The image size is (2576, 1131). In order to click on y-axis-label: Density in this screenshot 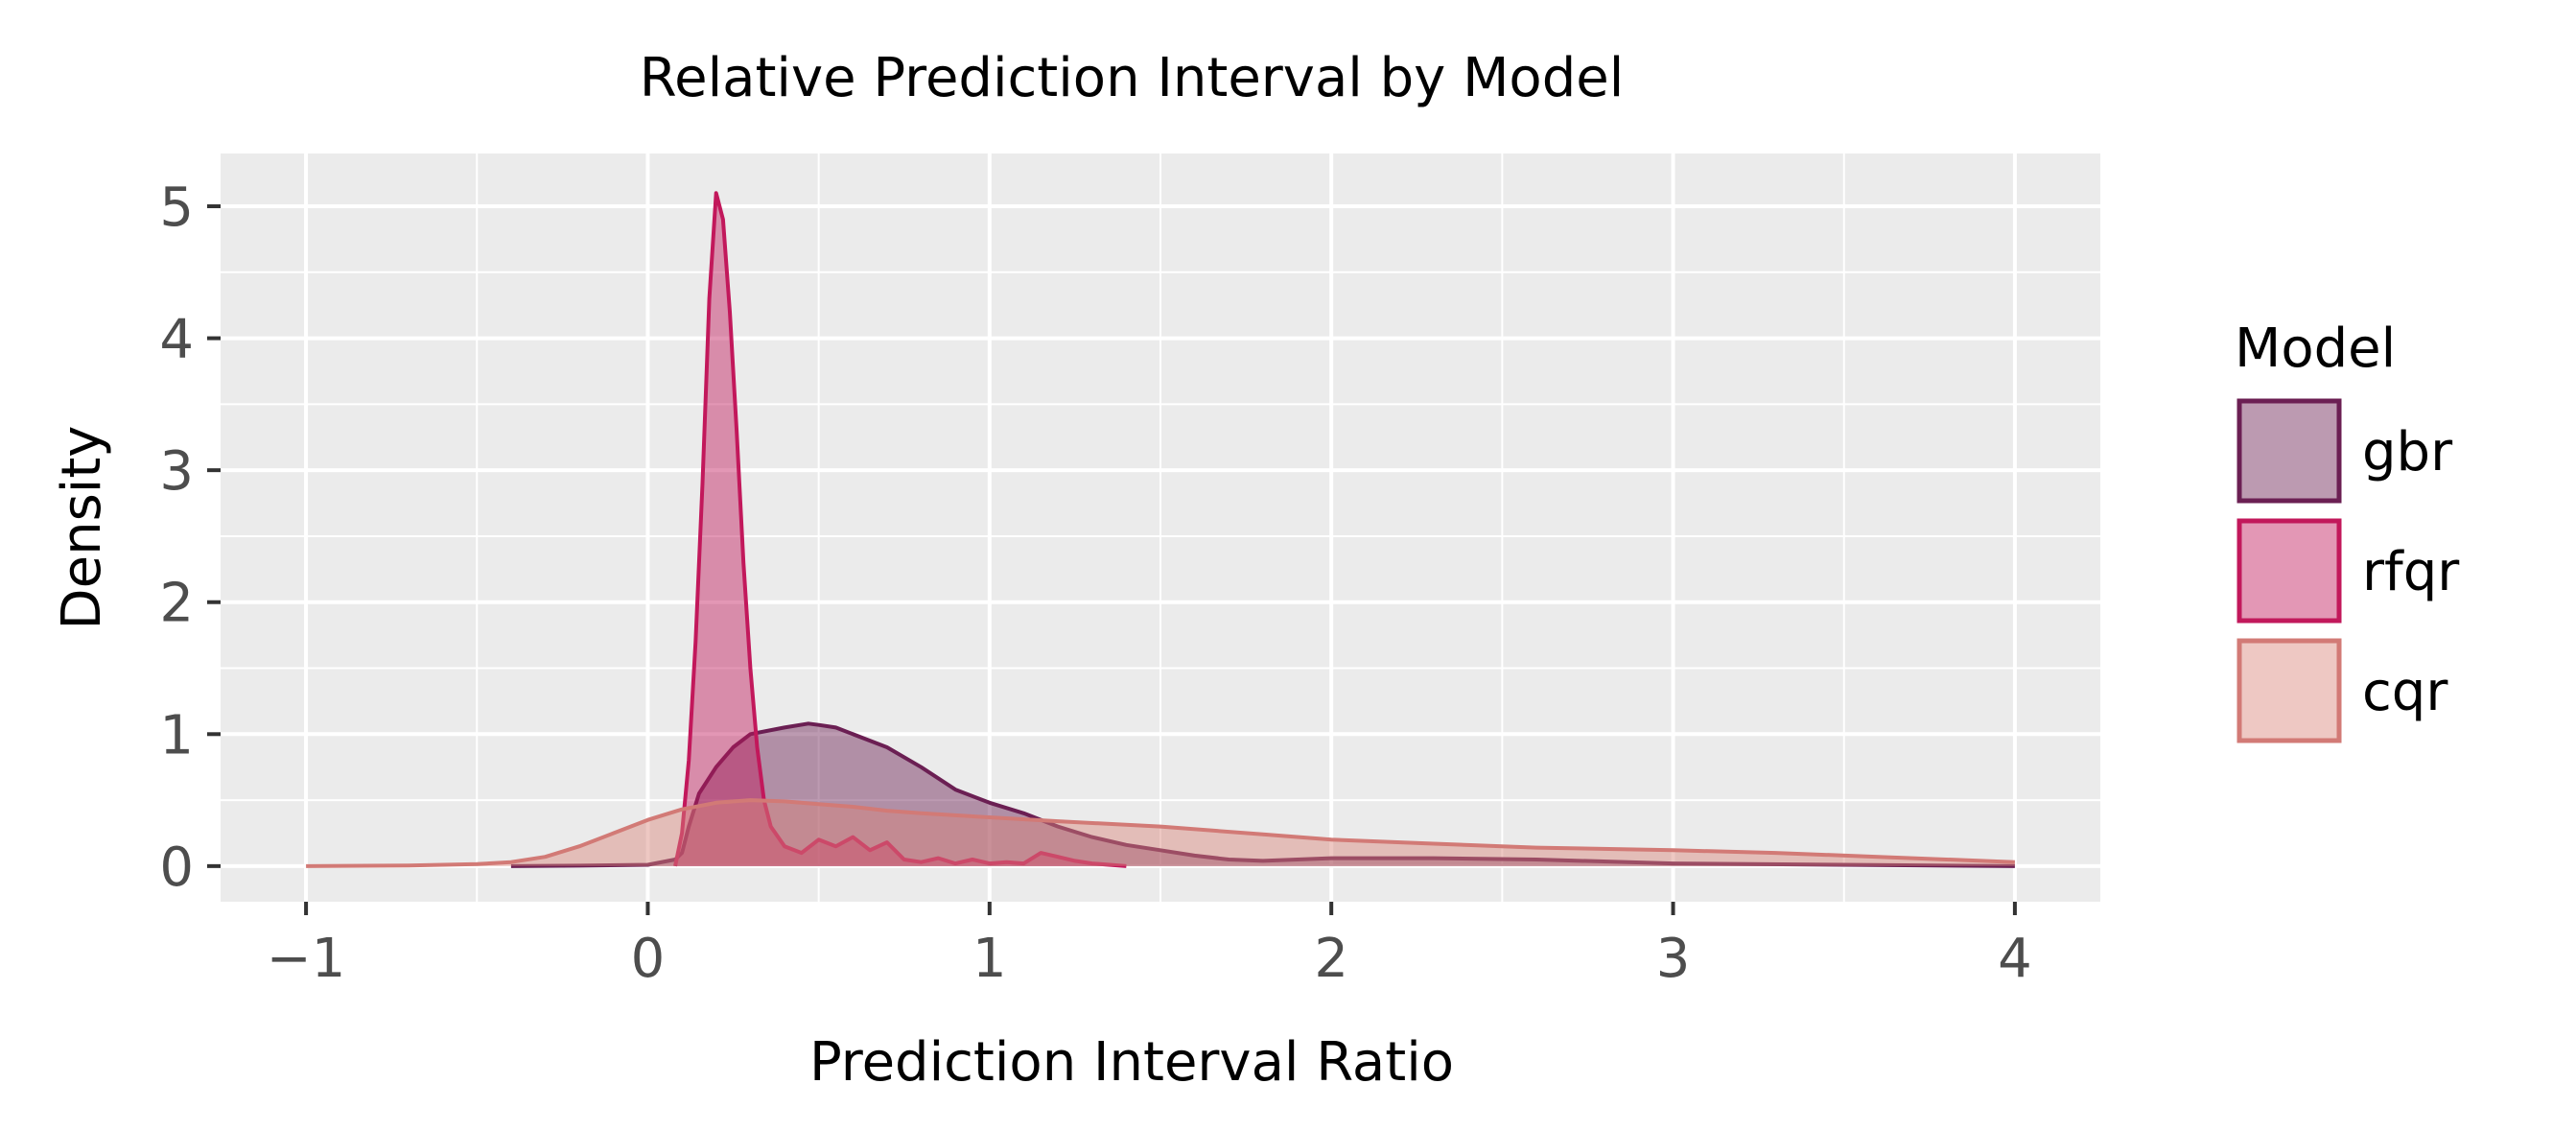, I will do `click(82, 528)`.